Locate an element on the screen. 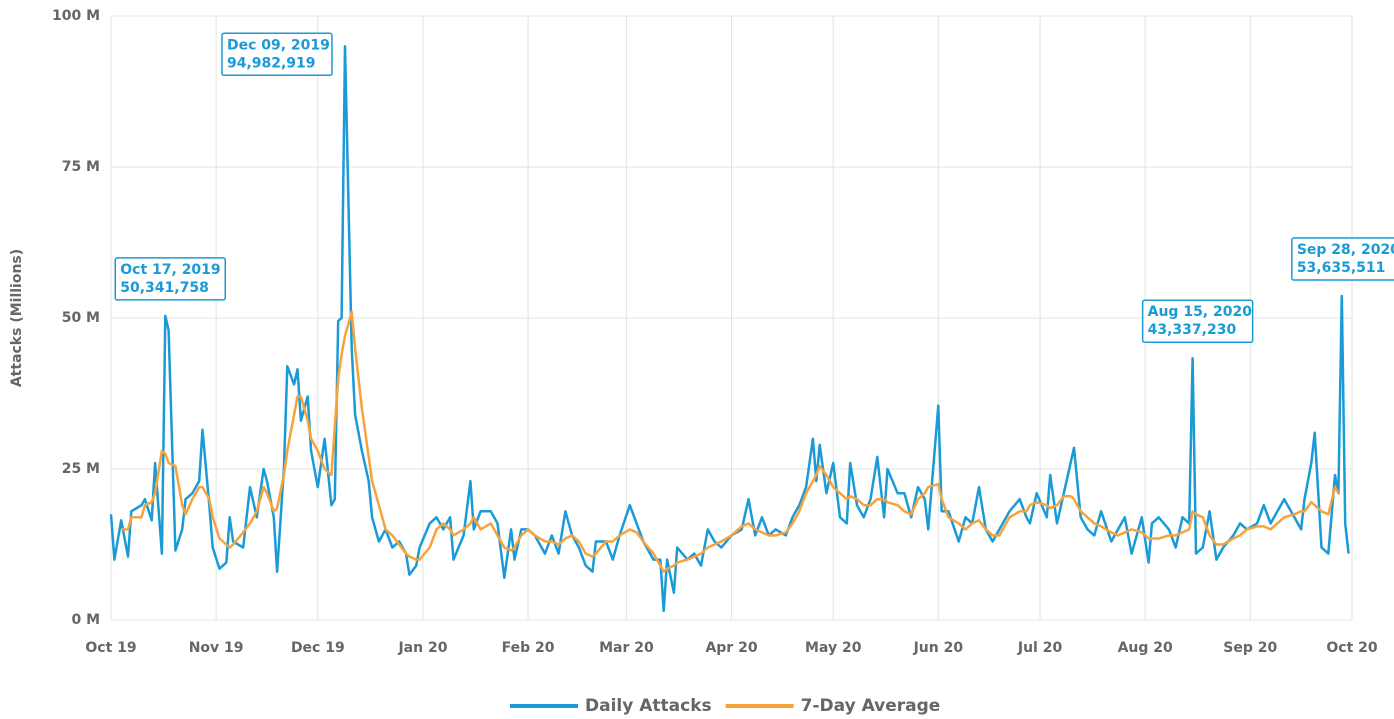  y-tick-label: 50 M is located at coordinates (81, 318).